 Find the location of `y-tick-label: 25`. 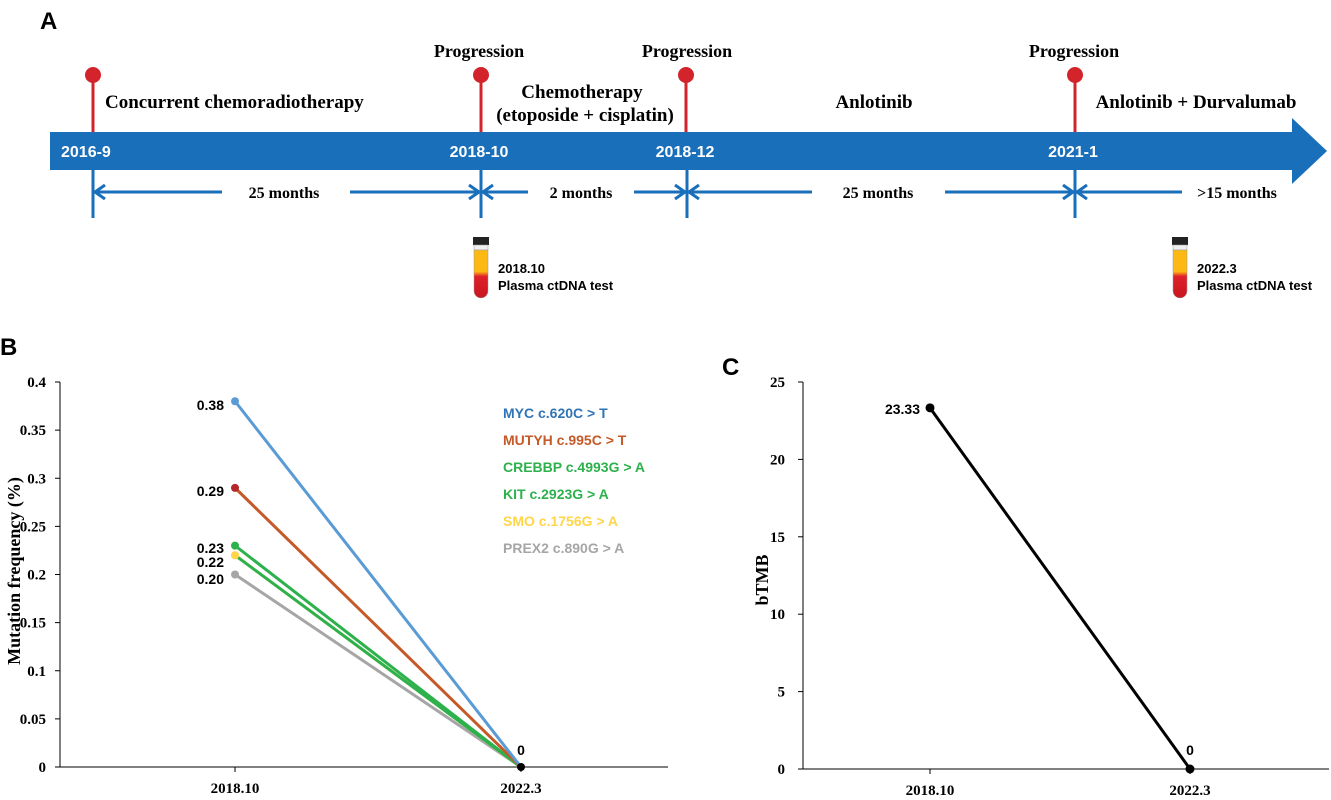

y-tick-label: 25 is located at coordinates (777, 383).